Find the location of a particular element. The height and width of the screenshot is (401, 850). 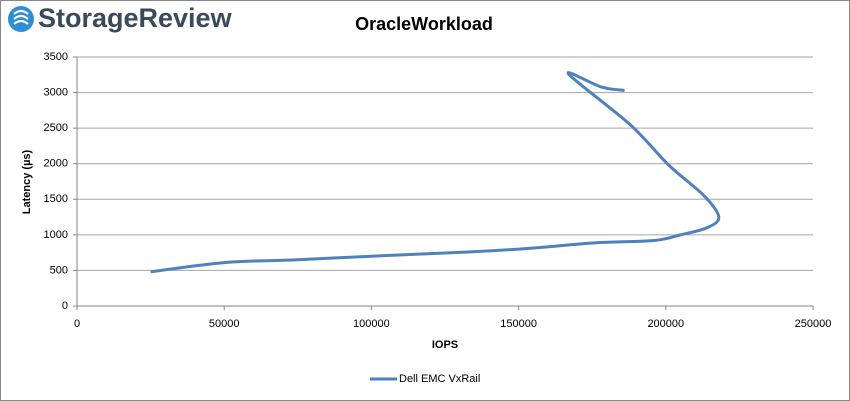

legend-label: Dell EMC VxRail is located at coordinates (439, 379).